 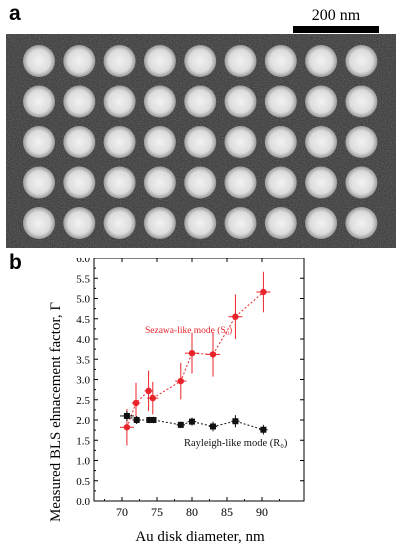 I want to click on y-tick-label: 1.0, so click(x=83, y=462).